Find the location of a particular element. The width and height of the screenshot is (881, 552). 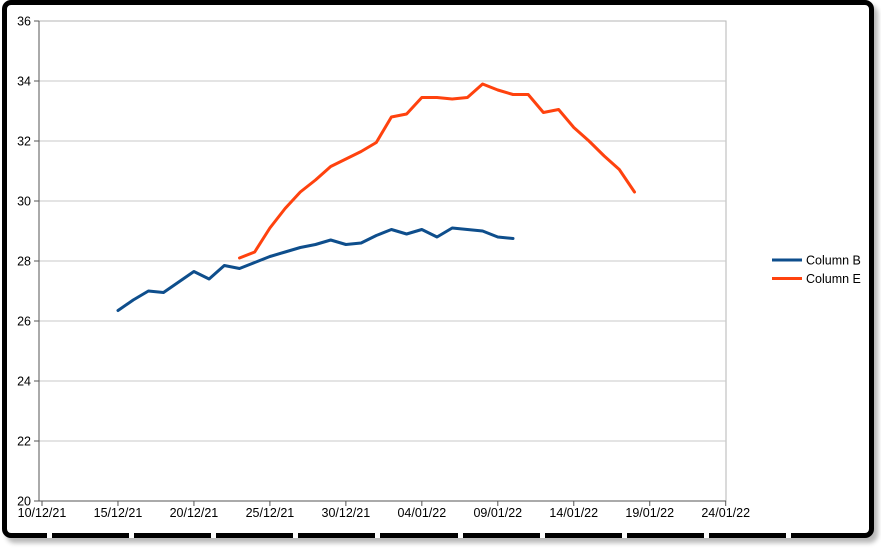

series-line-column-e is located at coordinates (437, 171).